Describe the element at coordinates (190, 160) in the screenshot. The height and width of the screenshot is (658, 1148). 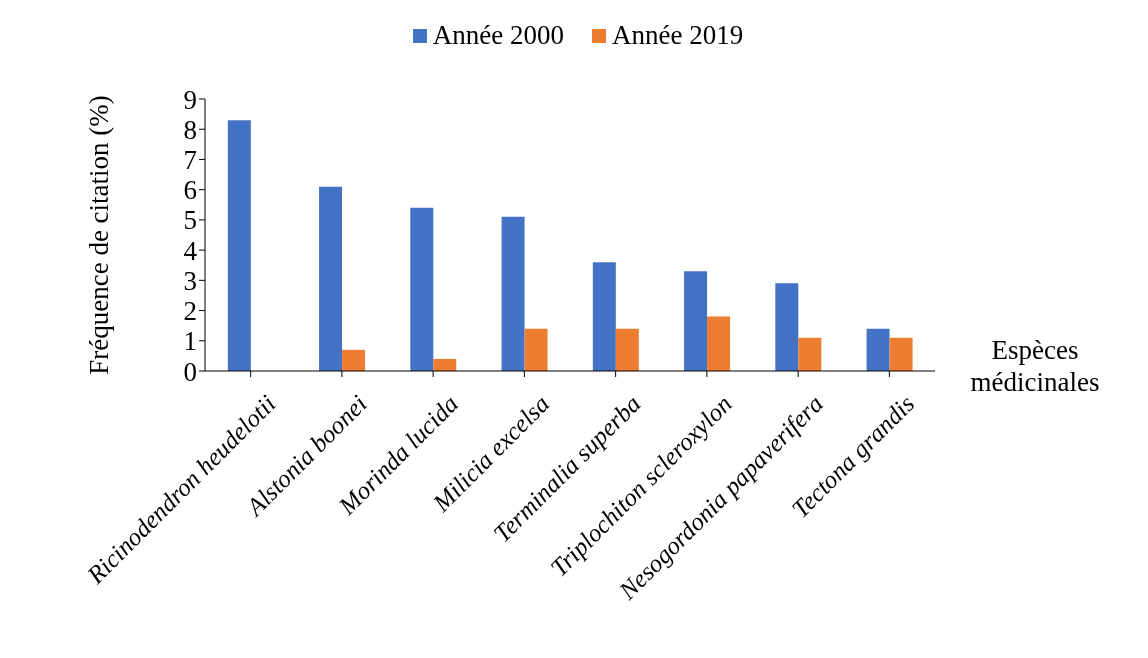
I see `y-tick-label: 7` at that location.